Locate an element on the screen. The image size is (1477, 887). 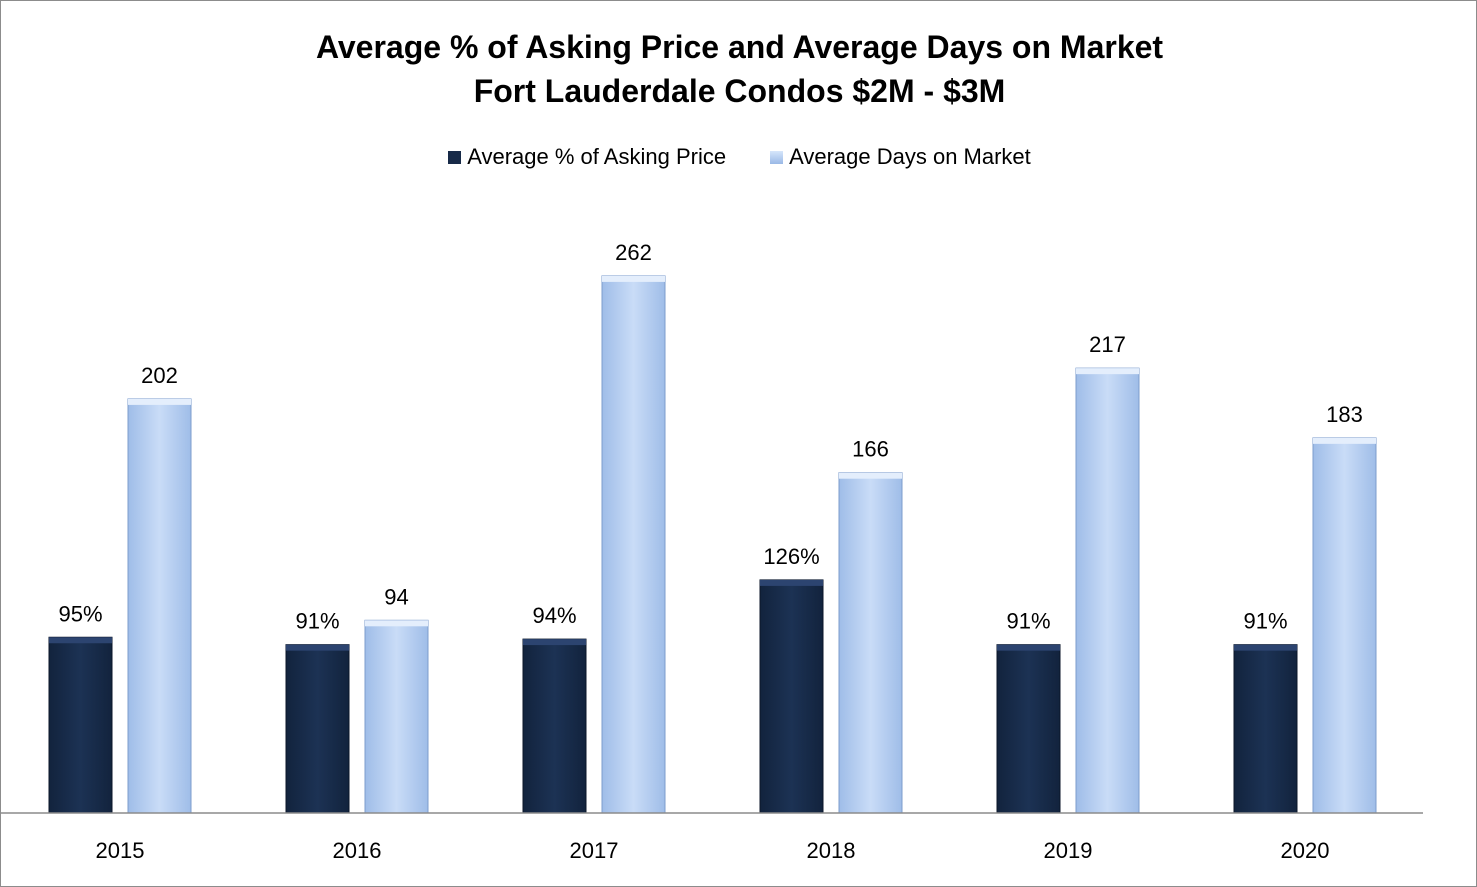
bar-days-on-market-2016 is located at coordinates (396, 716).